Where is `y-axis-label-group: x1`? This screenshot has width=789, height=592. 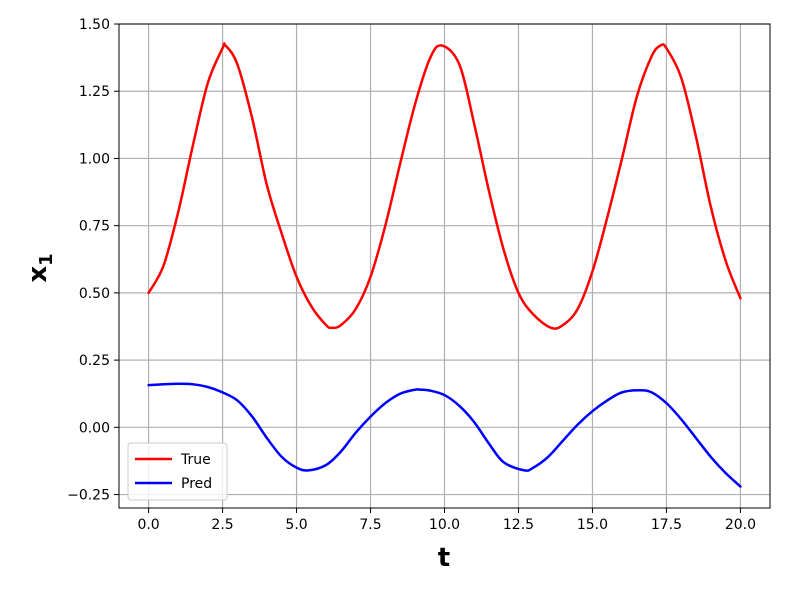
y-axis-label-group: x1 is located at coordinates (40, 267).